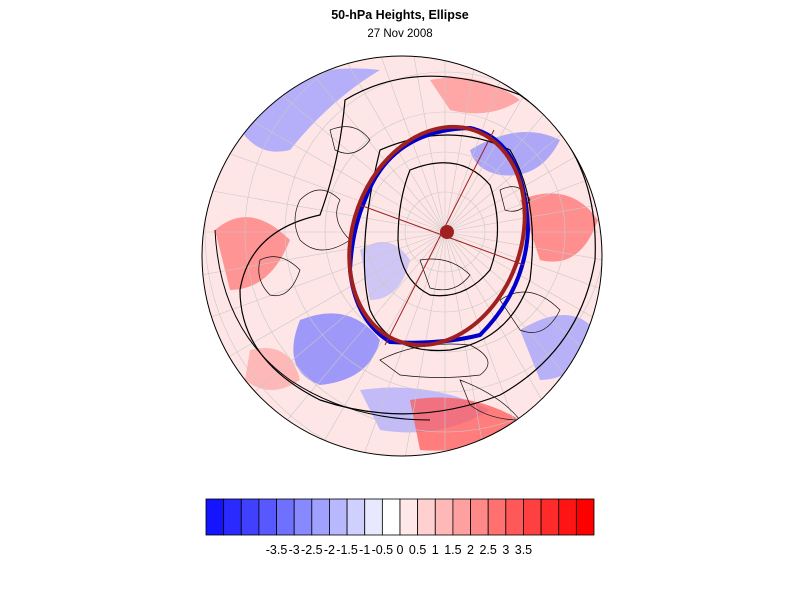 Image resolution: width=800 pixels, height=600 pixels. Describe the element at coordinates (471, 550) in the screenshot. I see `colorbar-tick-label: 2` at that location.